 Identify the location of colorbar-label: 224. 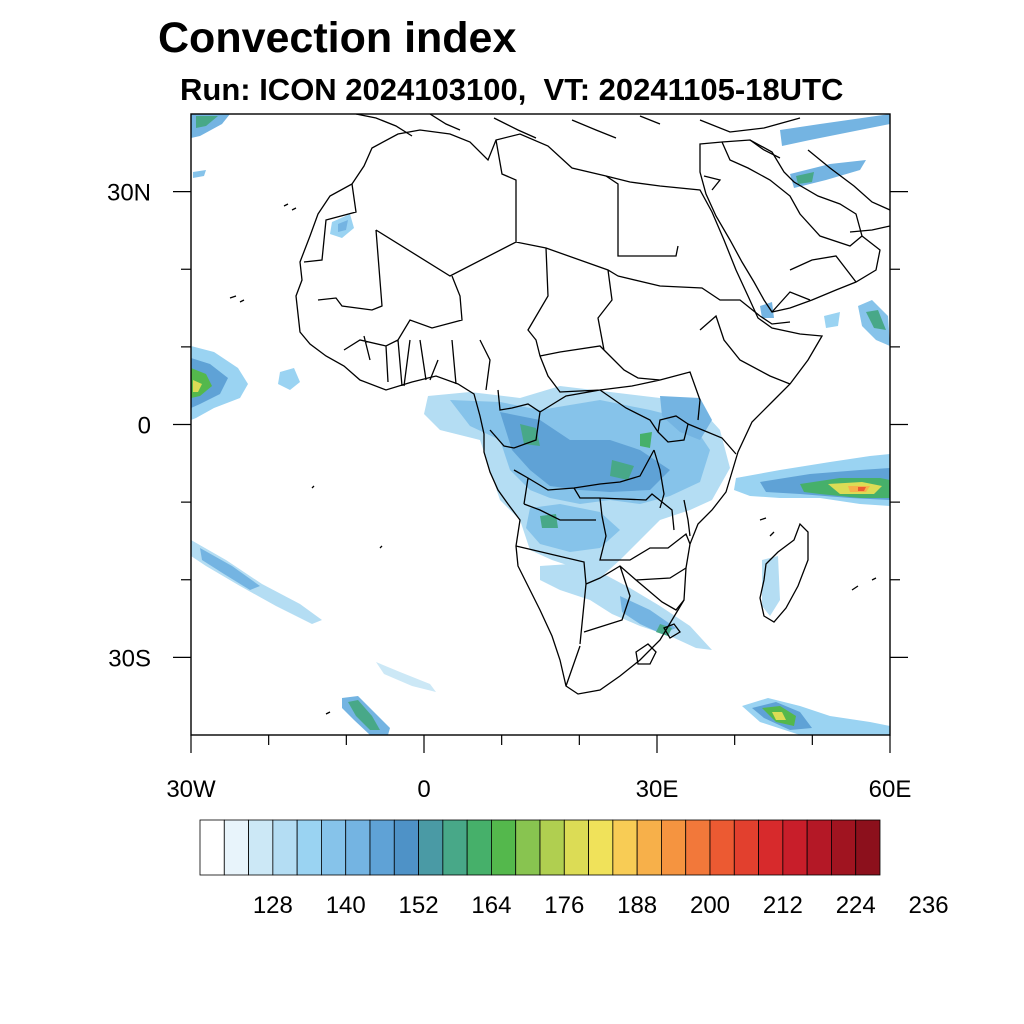
(856, 905).